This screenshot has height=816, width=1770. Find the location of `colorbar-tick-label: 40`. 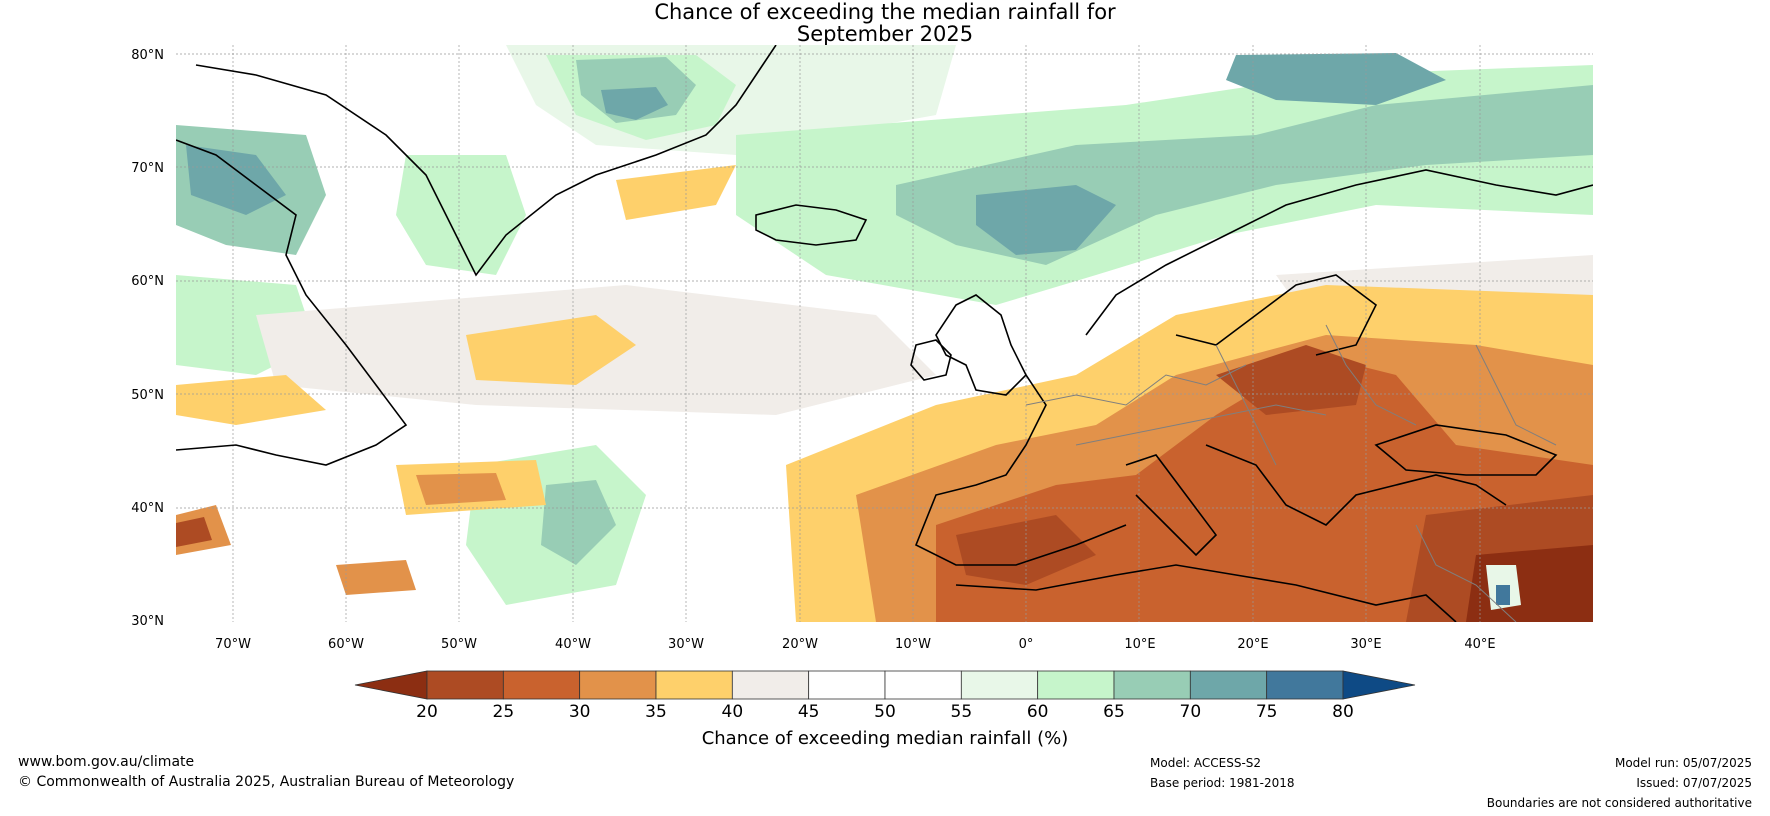

colorbar-tick-label: 40 is located at coordinates (732, 712).